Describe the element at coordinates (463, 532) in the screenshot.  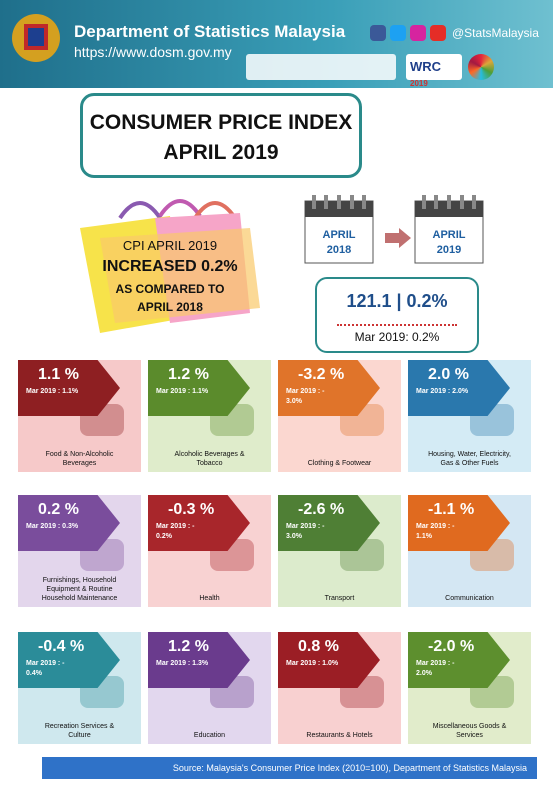
I see `group-previous: Mar 2019 : - 1.1%` at that location.